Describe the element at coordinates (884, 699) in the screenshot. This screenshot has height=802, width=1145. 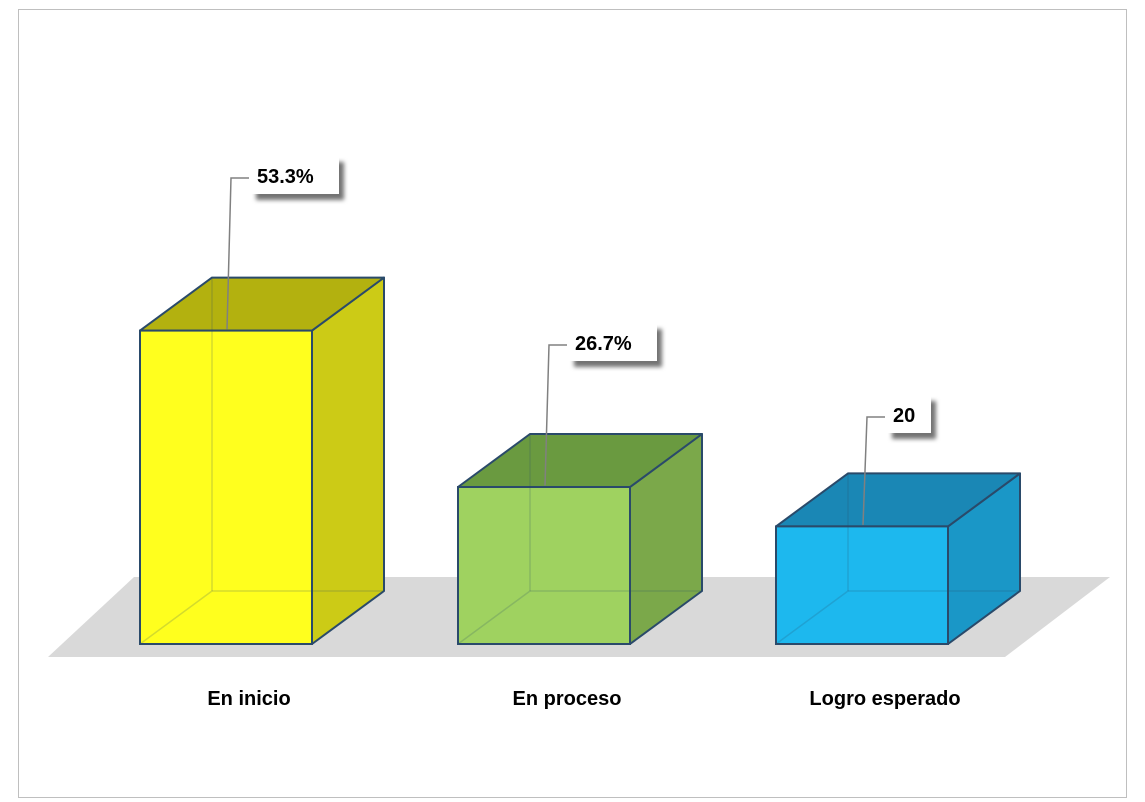
I see `category-label: Logro esperado` at that location.